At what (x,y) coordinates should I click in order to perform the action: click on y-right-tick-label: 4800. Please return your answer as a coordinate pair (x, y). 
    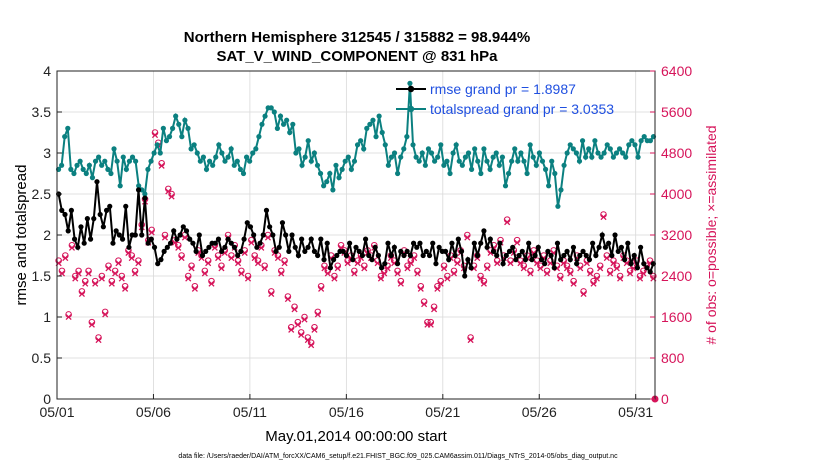
    Looking at the image, I should click on (676, 153).